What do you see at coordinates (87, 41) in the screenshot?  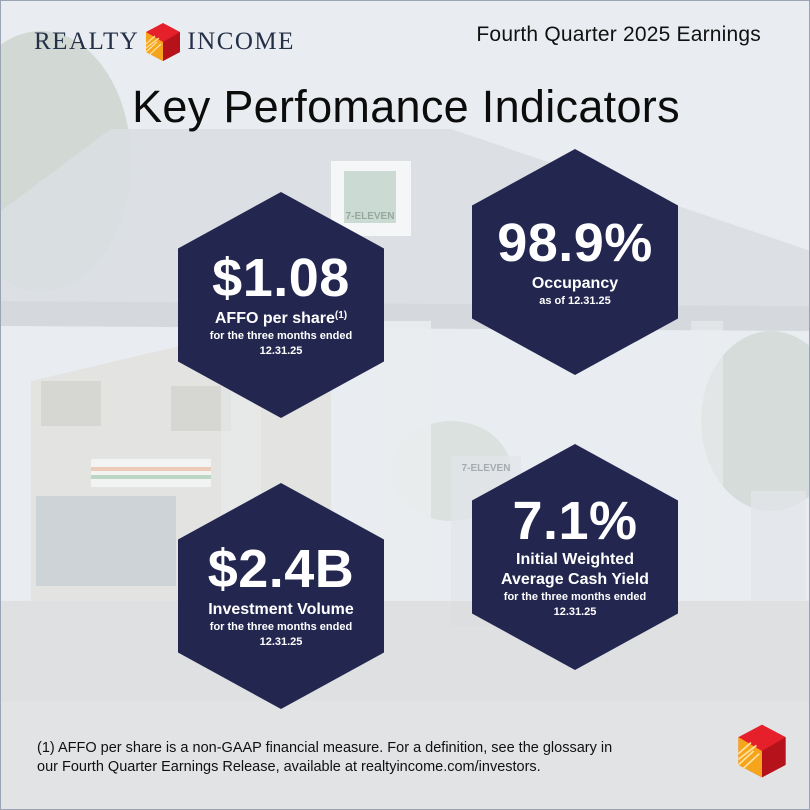 I see `logo-word-left: REALTY` at bounding box center [87, 41].